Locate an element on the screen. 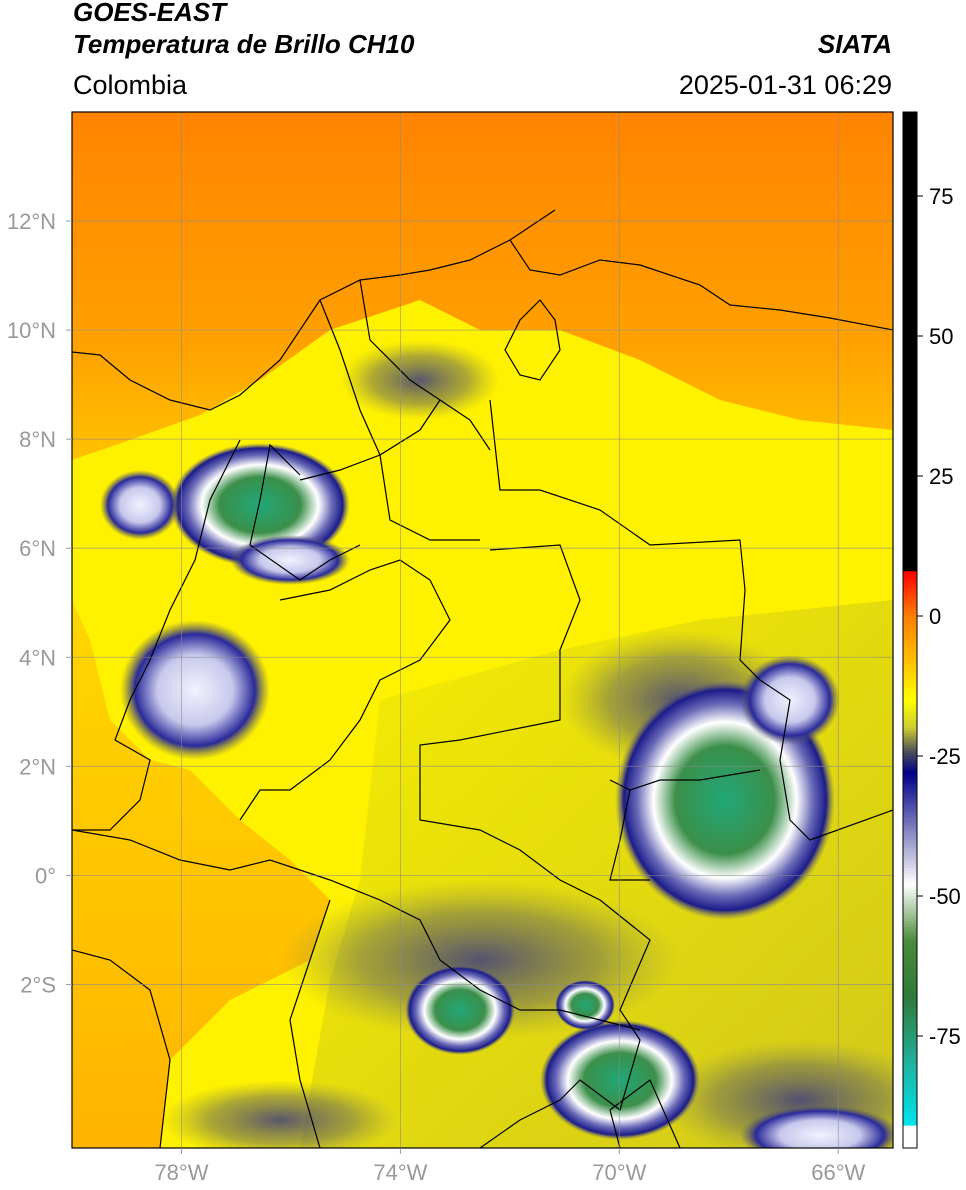  storm-cluster-small is located at coordinates (585, 1005).